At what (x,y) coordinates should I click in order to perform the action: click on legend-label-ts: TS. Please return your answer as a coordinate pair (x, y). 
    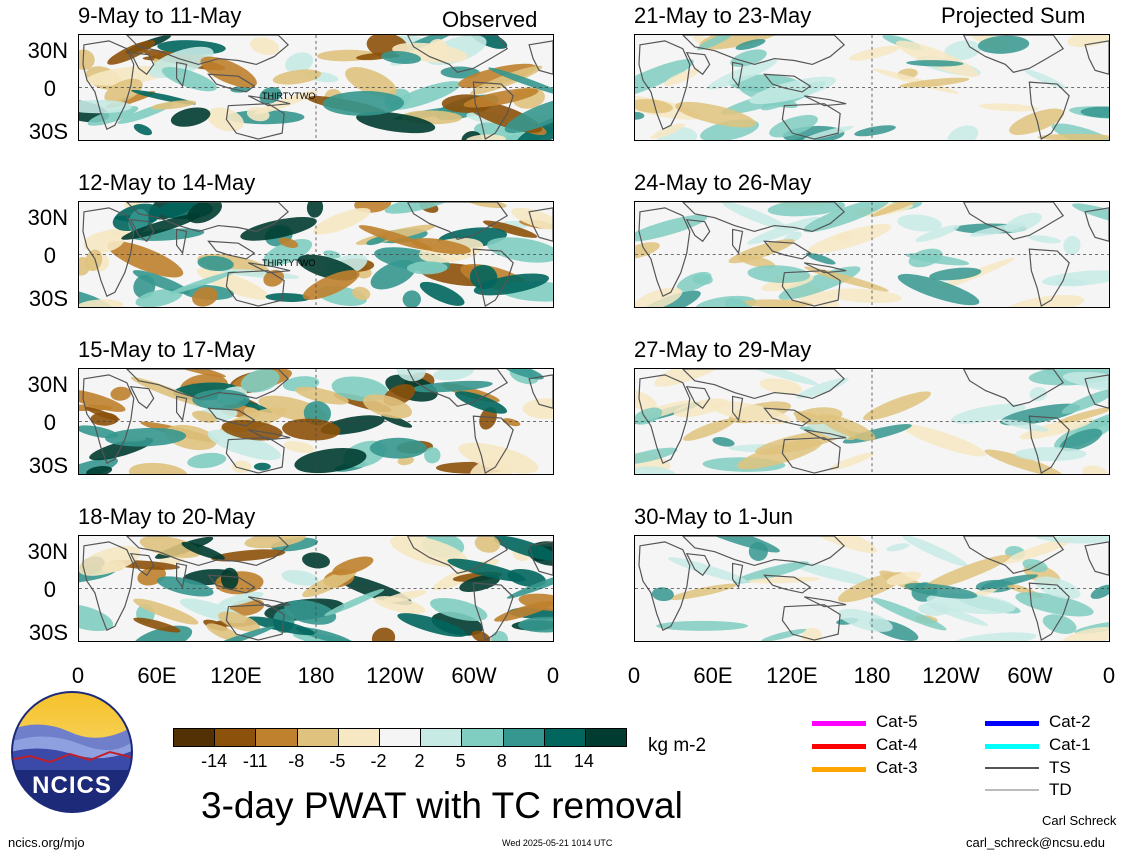
    Looking at the image, I should click on (1060, 767).